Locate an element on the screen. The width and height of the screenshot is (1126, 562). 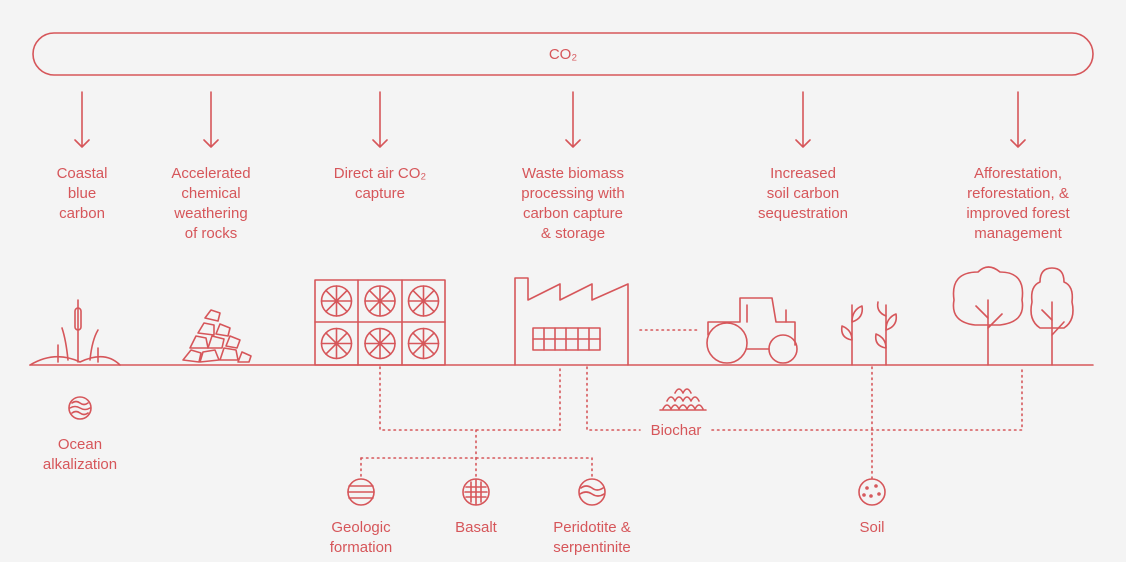
biochar-icon is located at coordinates (683, 399).